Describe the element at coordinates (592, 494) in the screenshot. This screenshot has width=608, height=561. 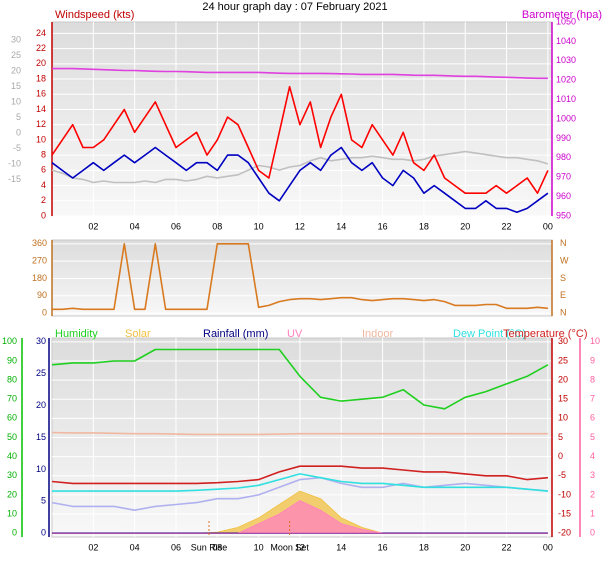
I see `y4-tick-label: 2` at that location.